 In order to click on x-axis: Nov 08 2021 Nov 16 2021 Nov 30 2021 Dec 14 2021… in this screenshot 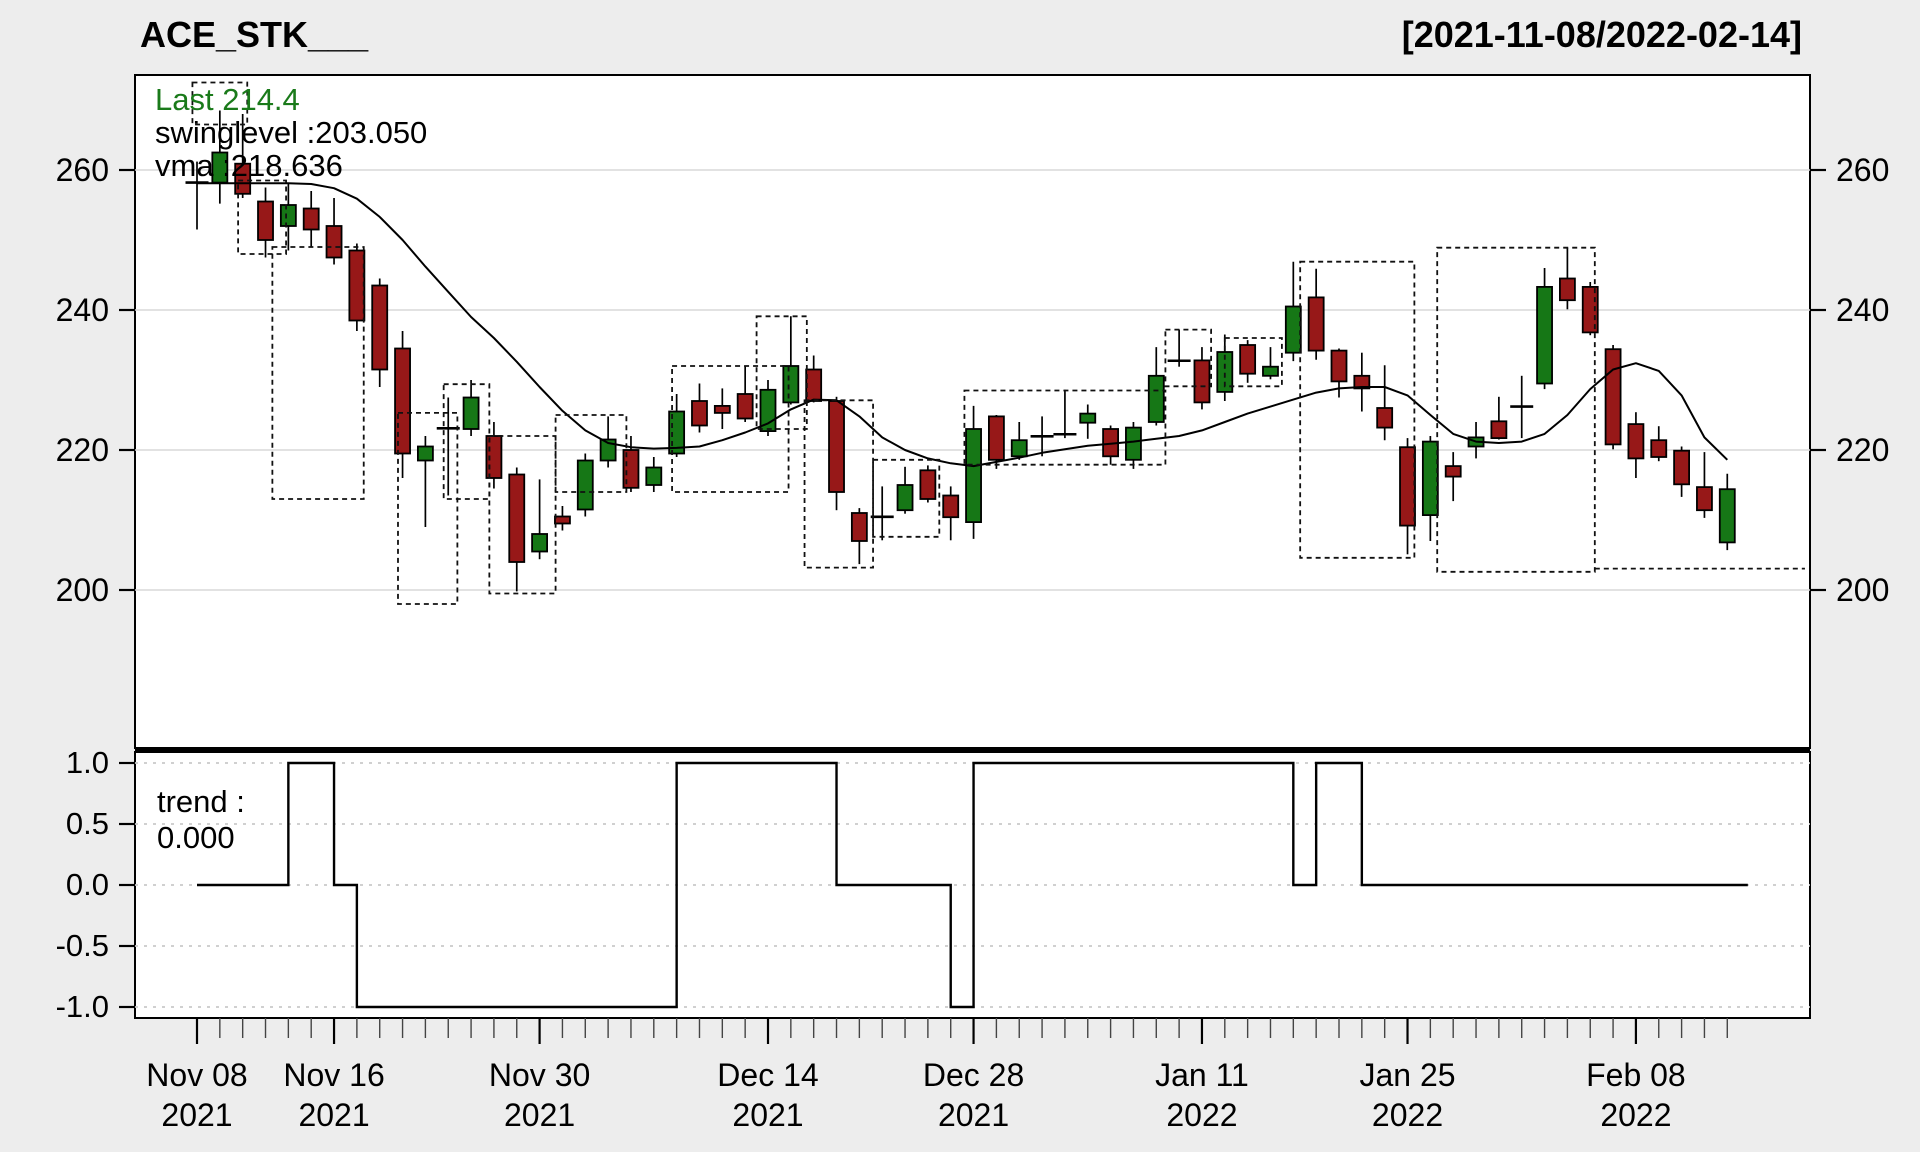, I will do `click(937, 1075)`.